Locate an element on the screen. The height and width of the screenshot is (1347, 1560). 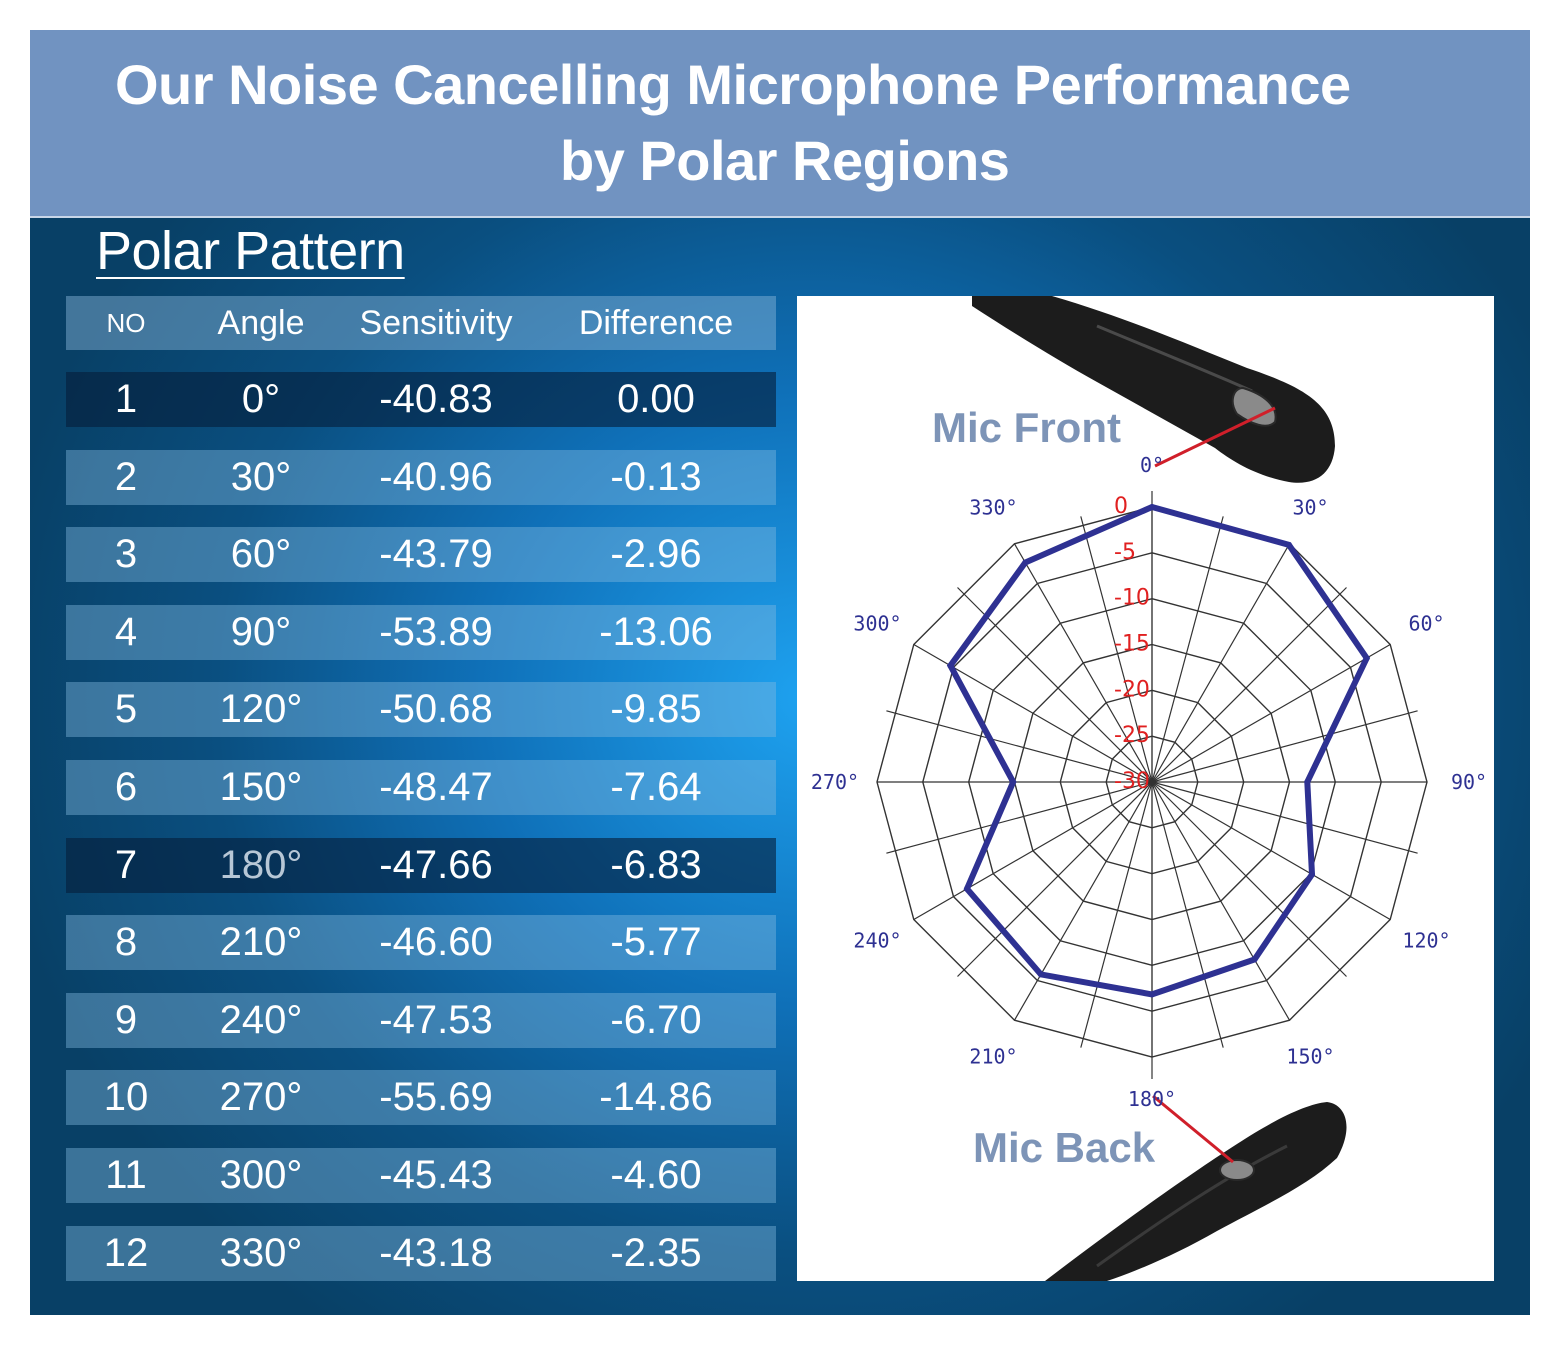
row-angle: 330° is located at coordinates (261, 1253).